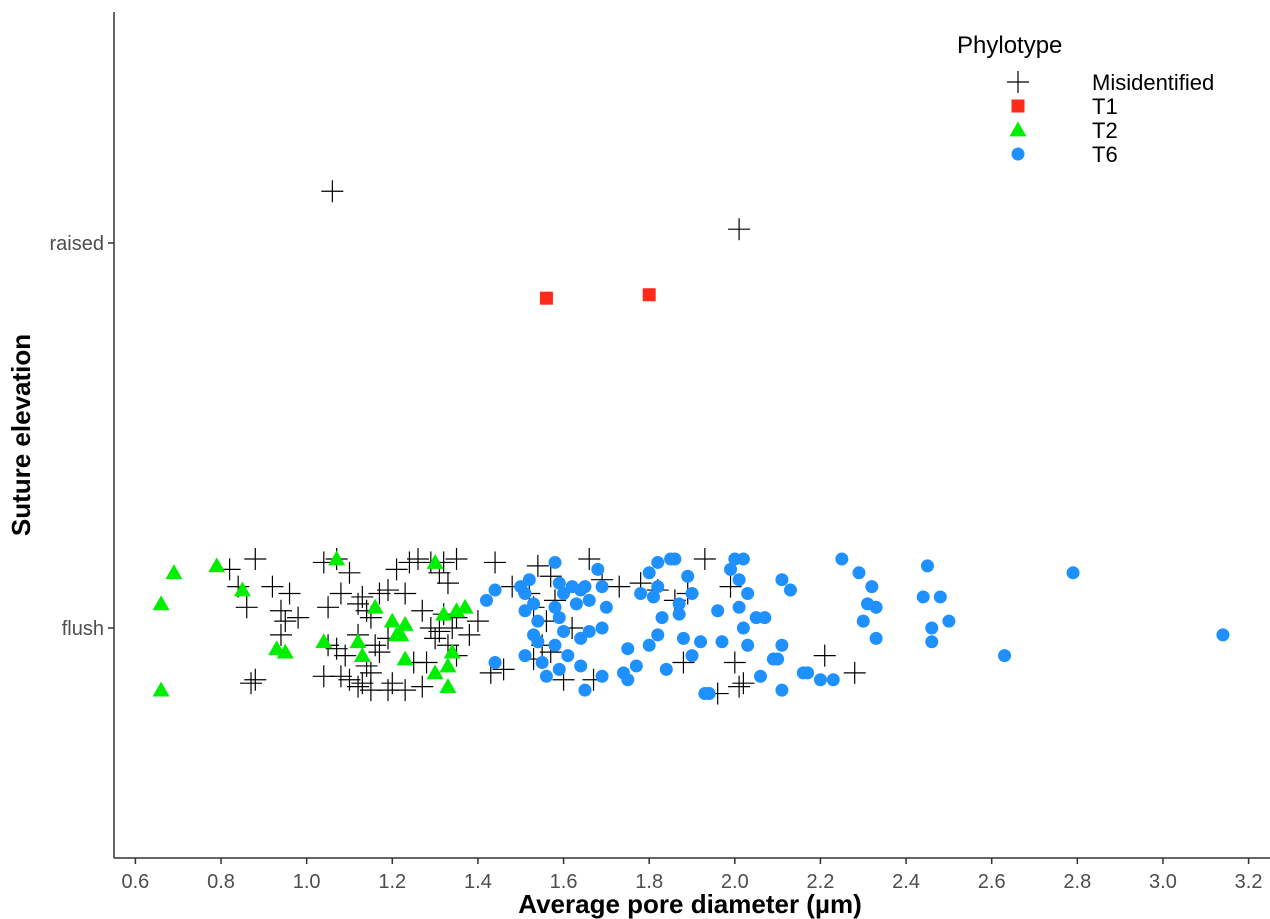 The height and width of the screenshot is (919, 1270). What do you see at coordinates (1009, 45) in the screenshot?
I see `legend-title: Phylotype` at bounding box center [1009, 45].